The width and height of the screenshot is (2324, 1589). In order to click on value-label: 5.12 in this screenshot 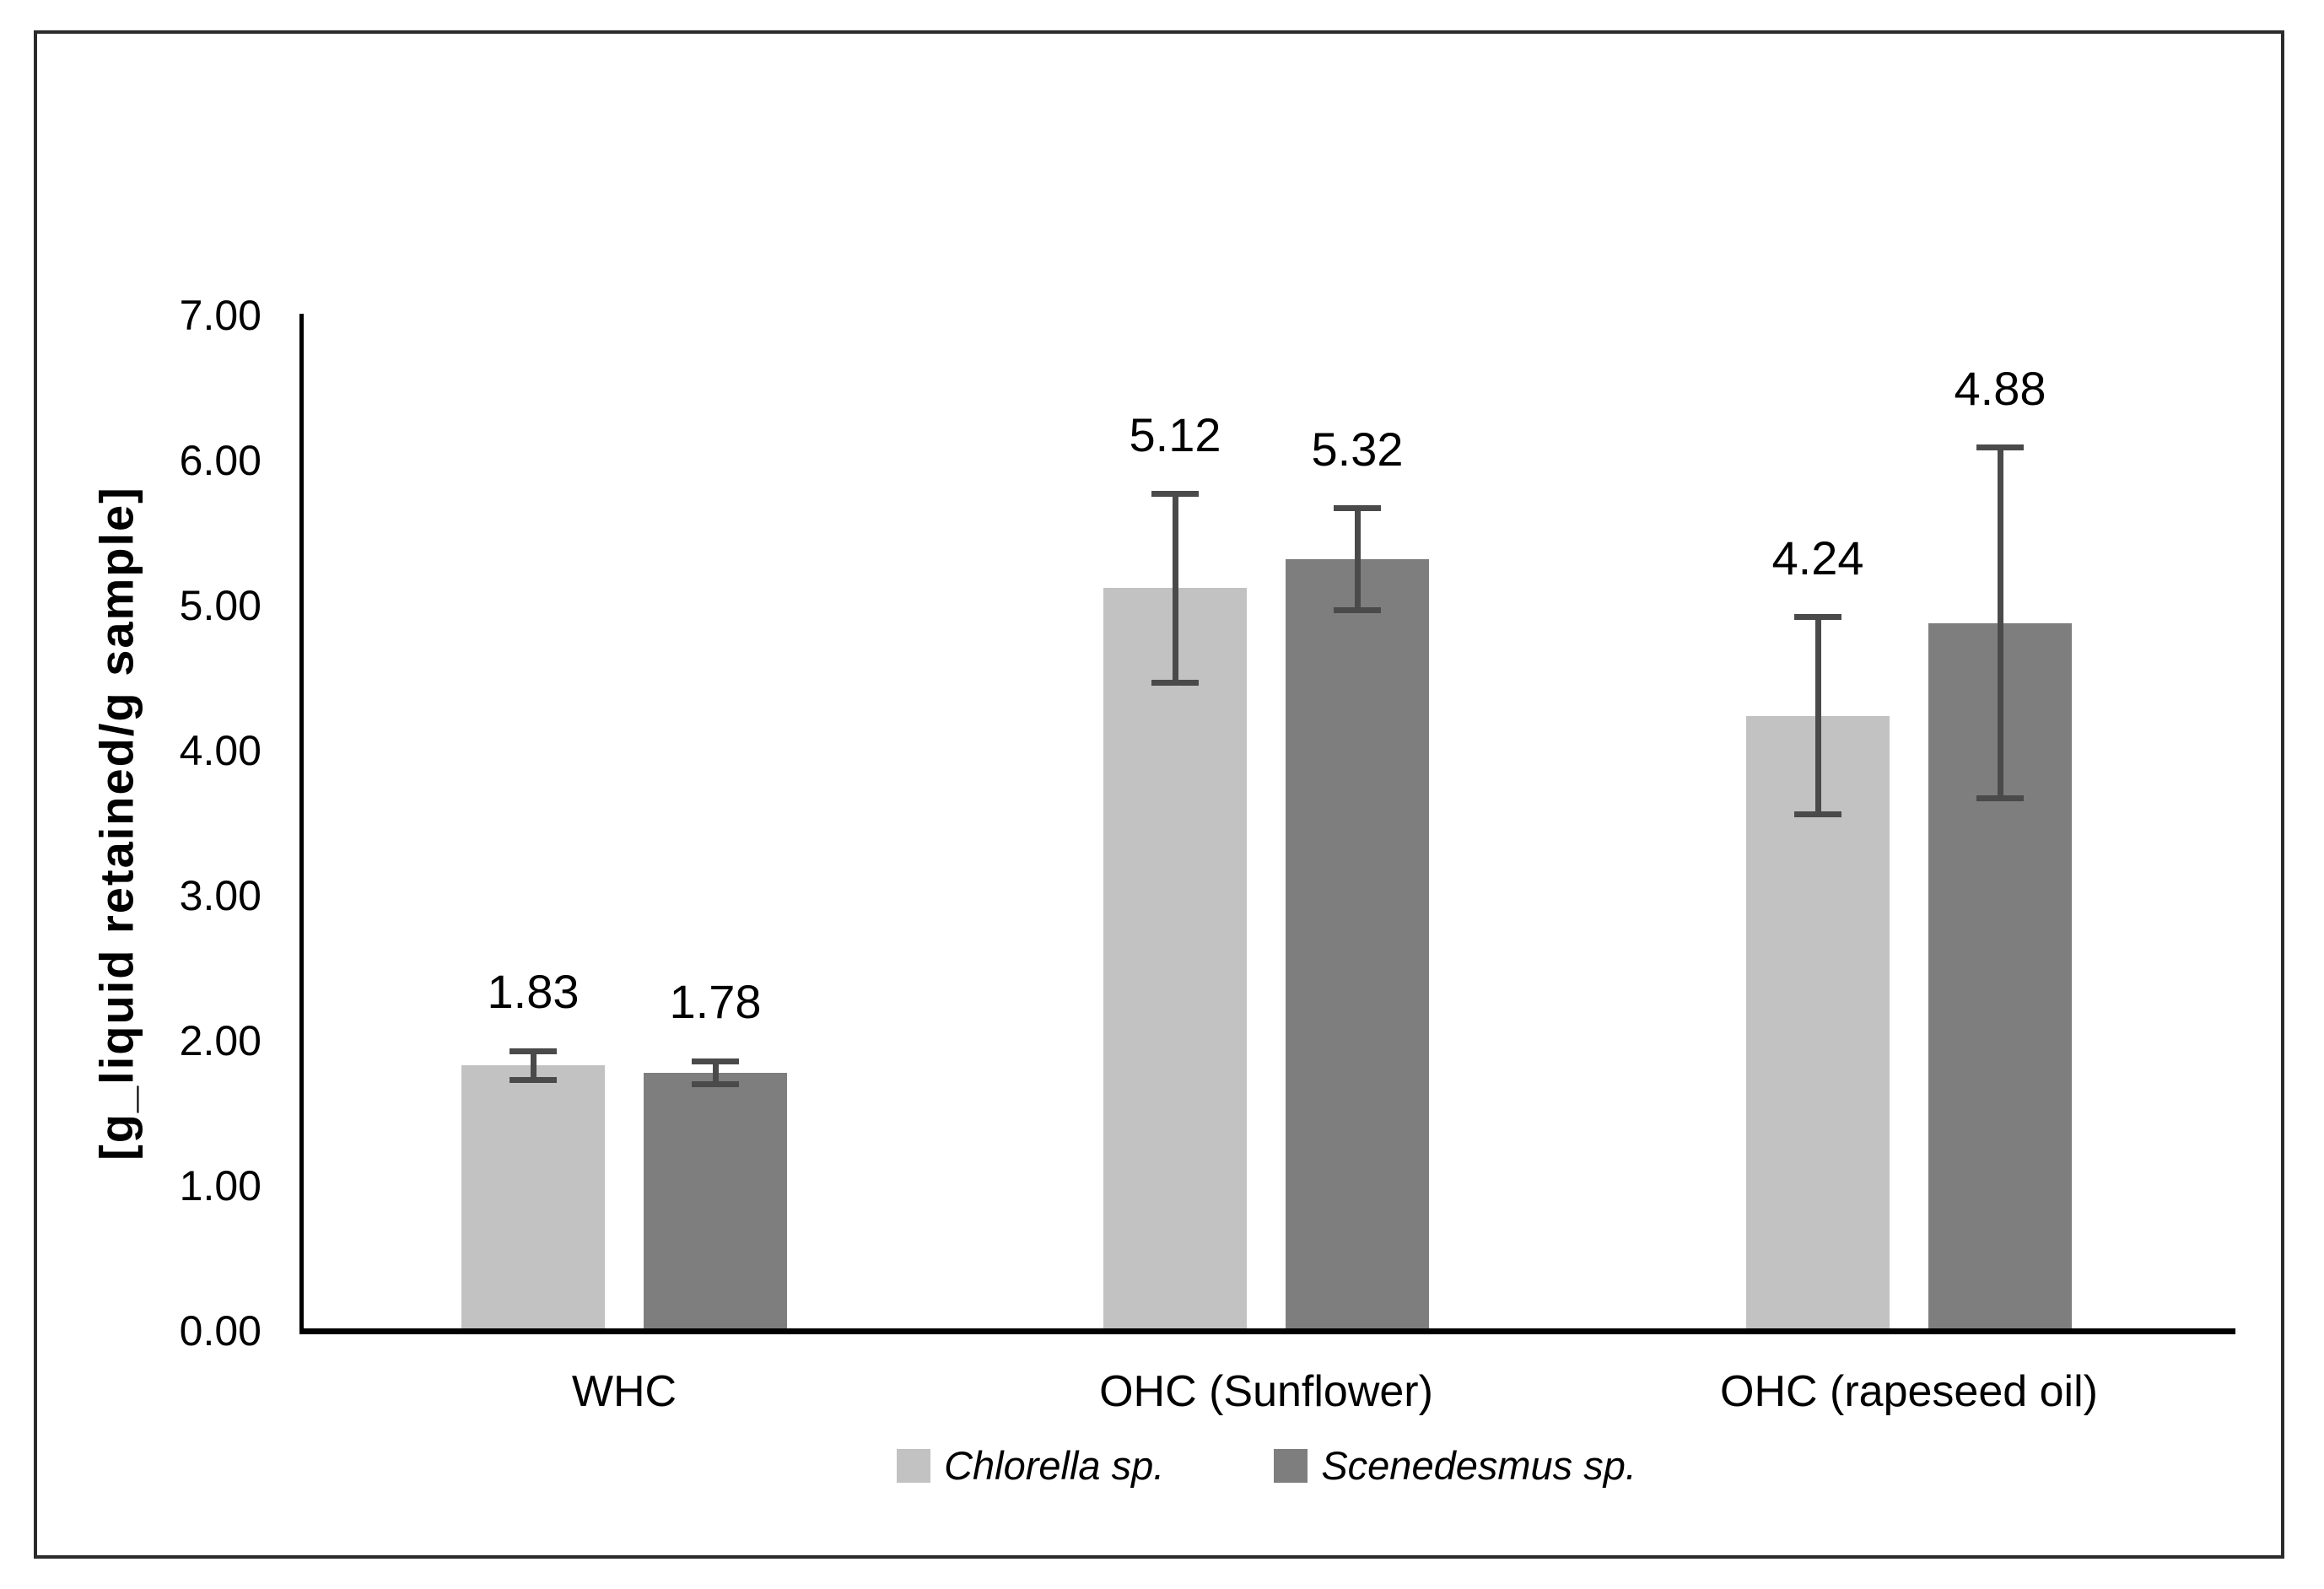, I will do `click(1175, 434)`.